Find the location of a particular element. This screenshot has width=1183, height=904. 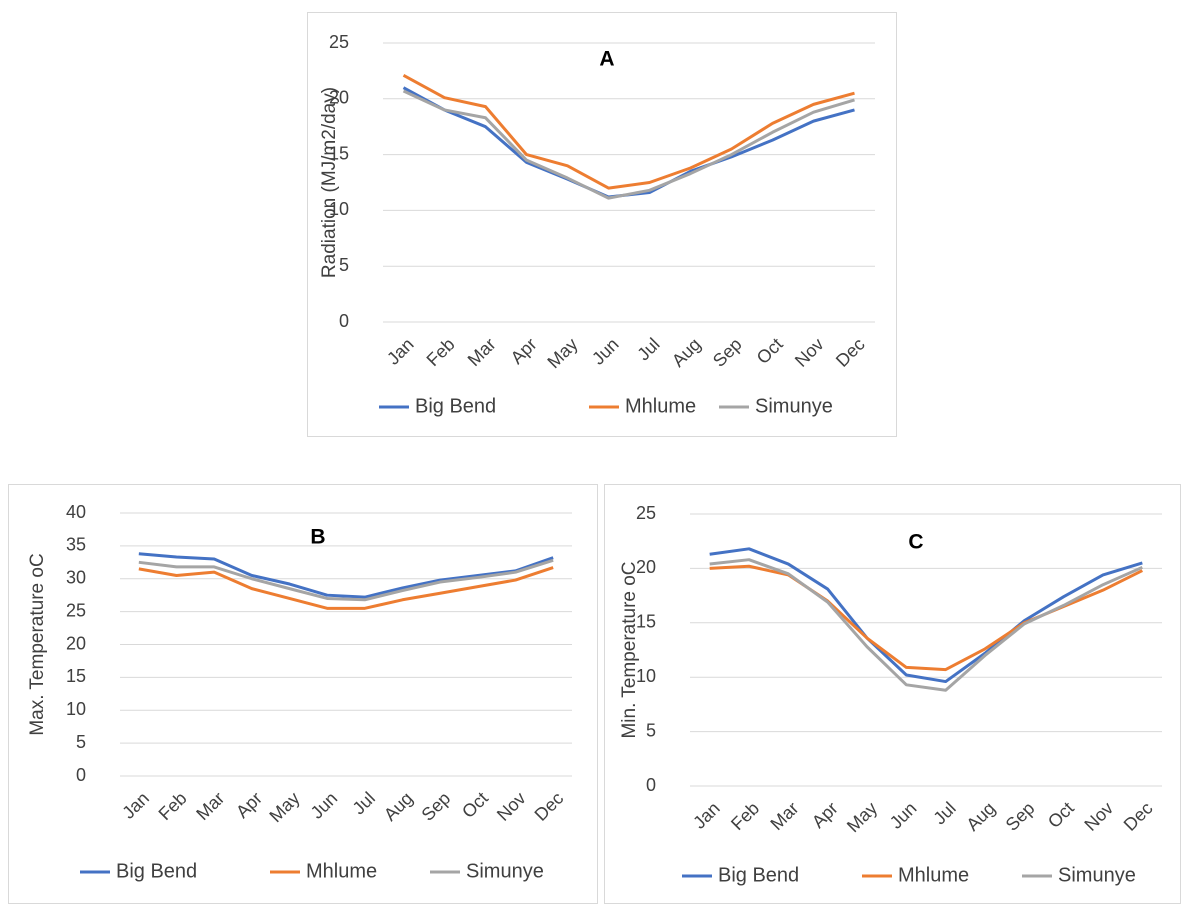

y-axis-label: Radiation (MJ/m2/day) is located at coordinates (329, 182).